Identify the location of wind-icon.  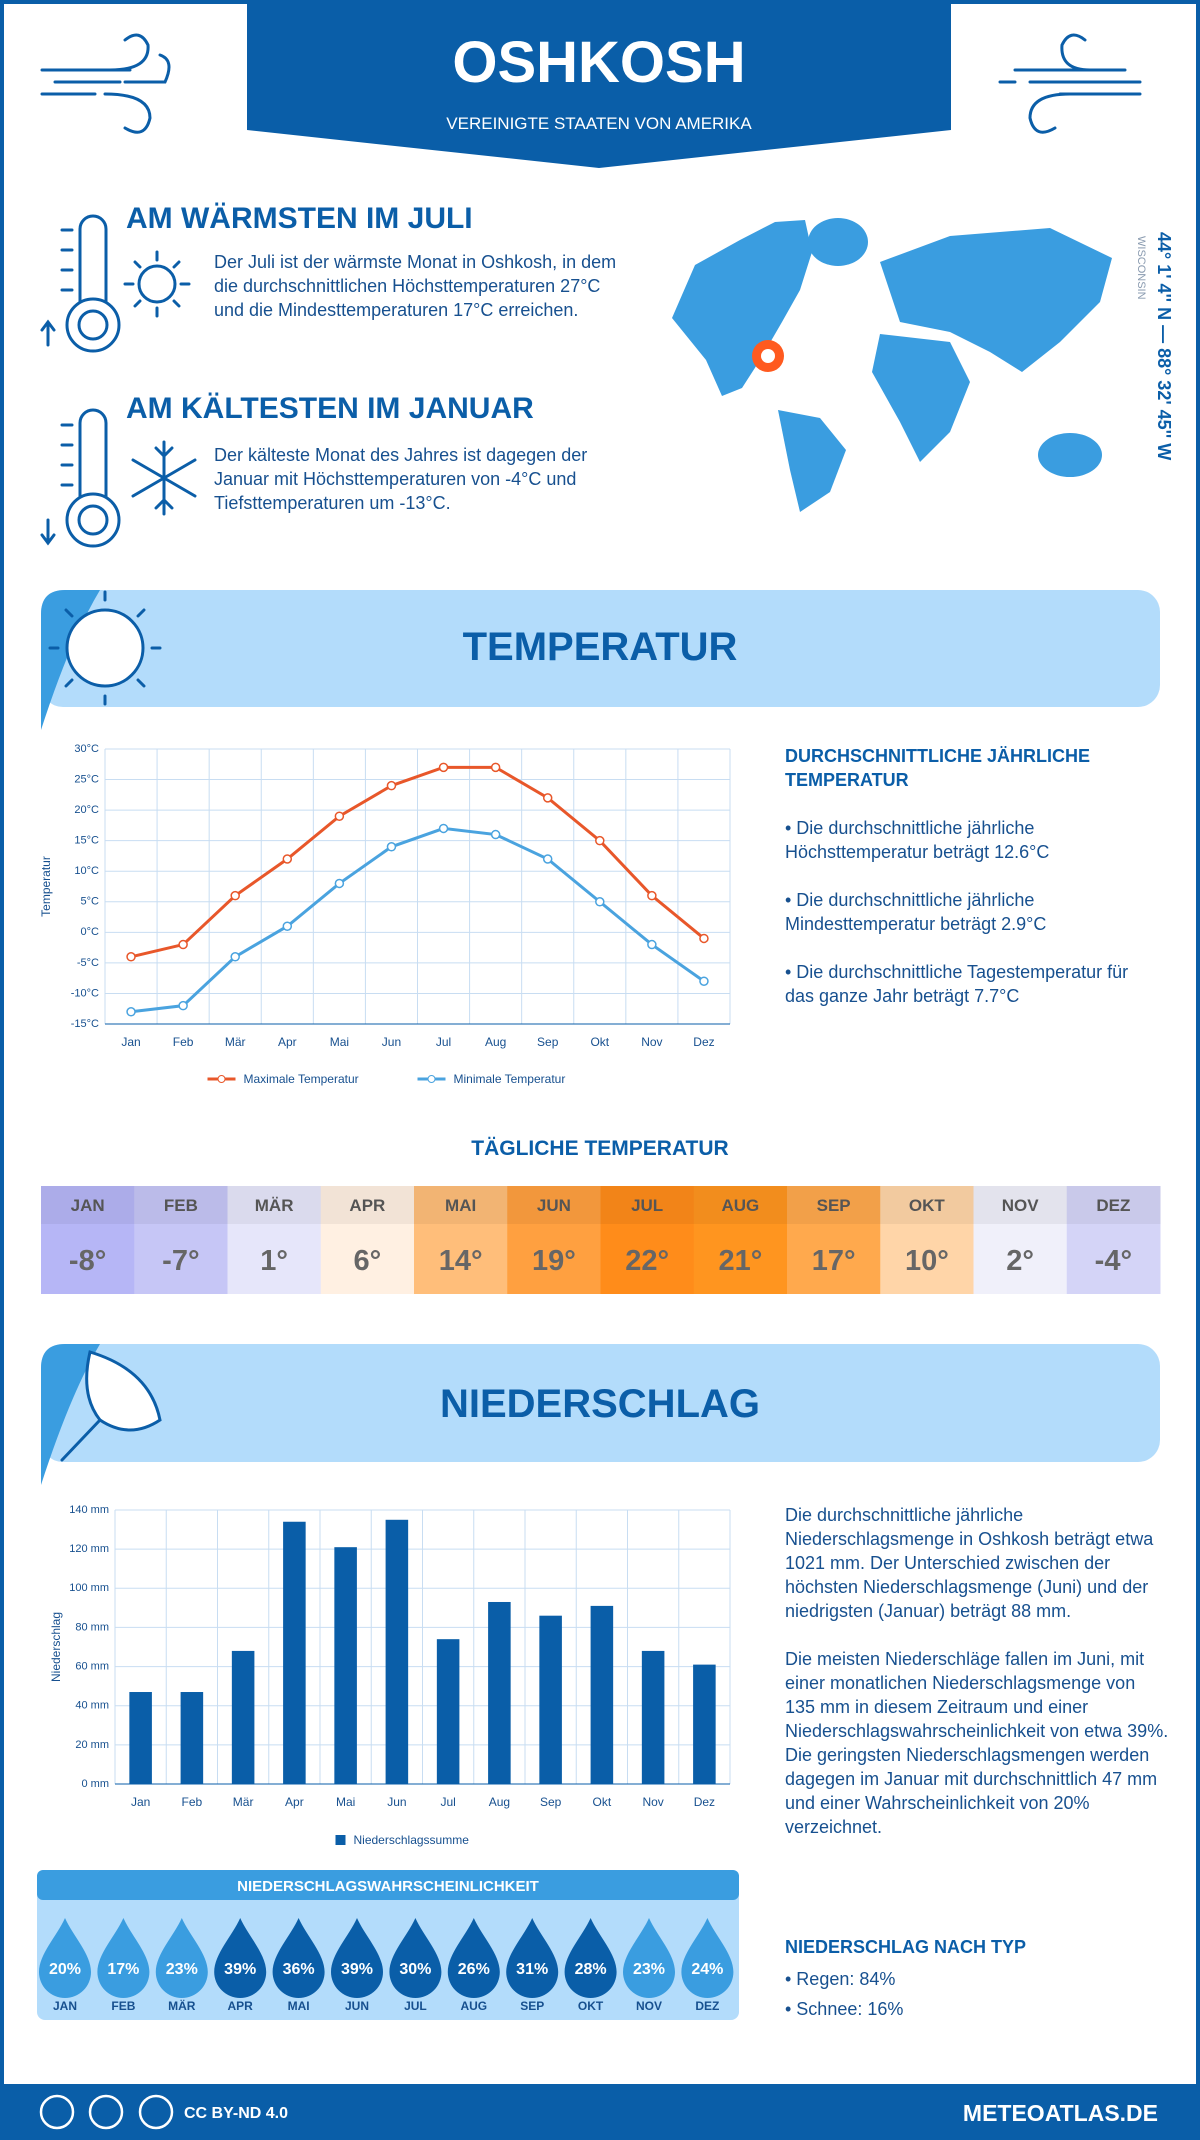
(591, 83).